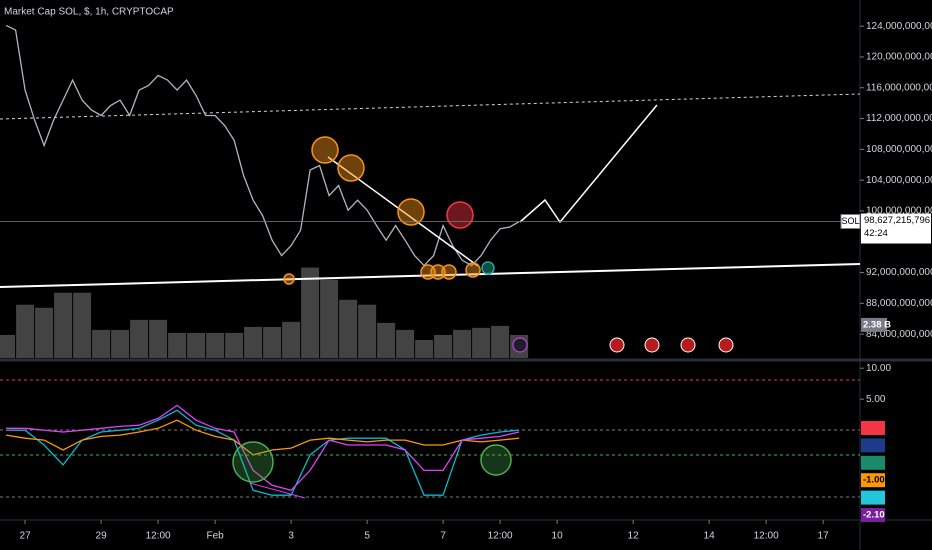 The height and width of the screenshot is (550, 932). Describe the element at coordinates (558, 536) in the screenshot. I see `x-tick-label: 10` at that location.